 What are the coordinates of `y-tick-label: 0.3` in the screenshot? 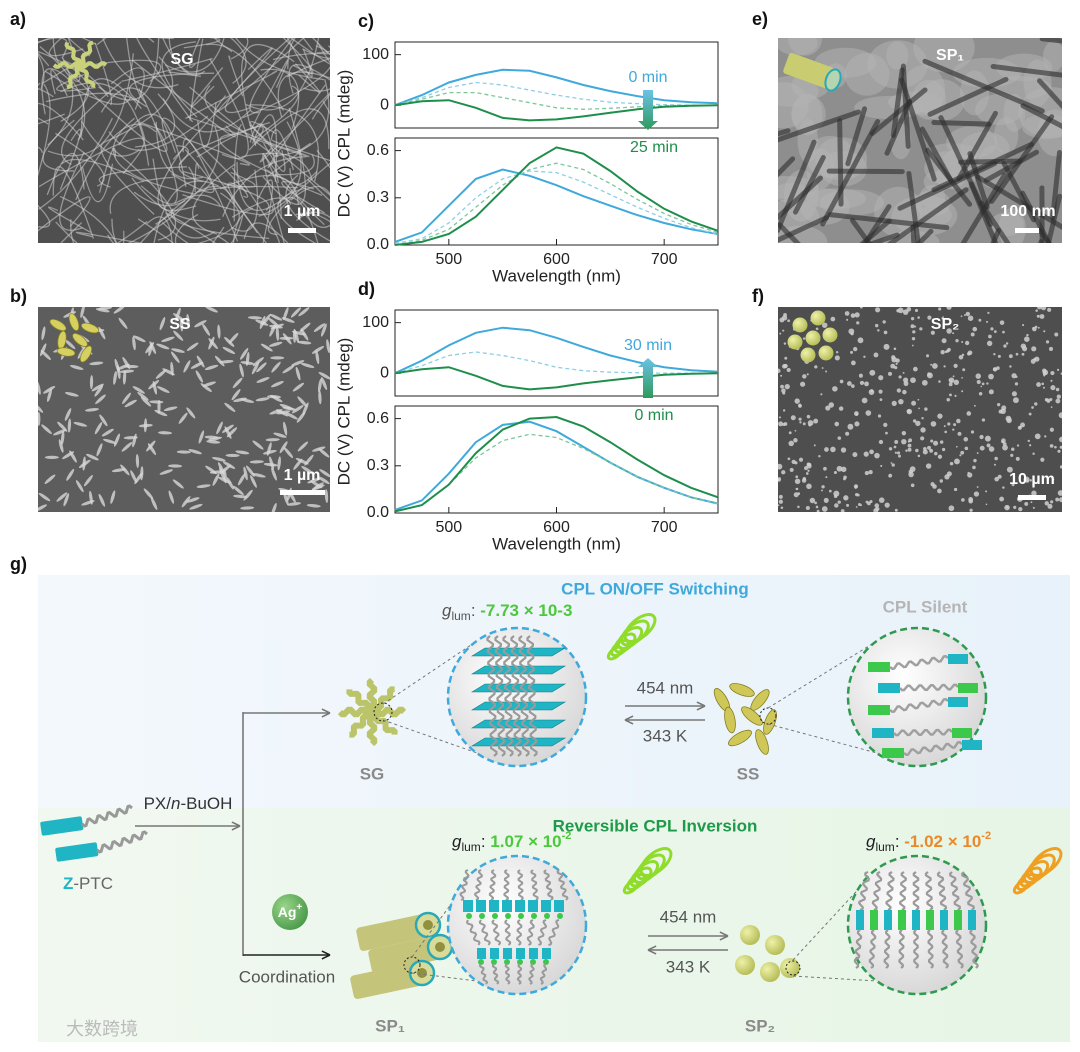 It's located at (378, 197).